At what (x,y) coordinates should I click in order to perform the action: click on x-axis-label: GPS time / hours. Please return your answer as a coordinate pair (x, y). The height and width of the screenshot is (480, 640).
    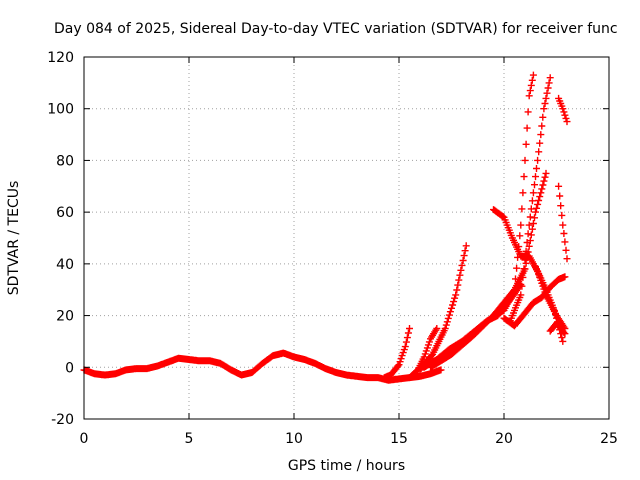
    Looking at the image, I should click on (346, 466).